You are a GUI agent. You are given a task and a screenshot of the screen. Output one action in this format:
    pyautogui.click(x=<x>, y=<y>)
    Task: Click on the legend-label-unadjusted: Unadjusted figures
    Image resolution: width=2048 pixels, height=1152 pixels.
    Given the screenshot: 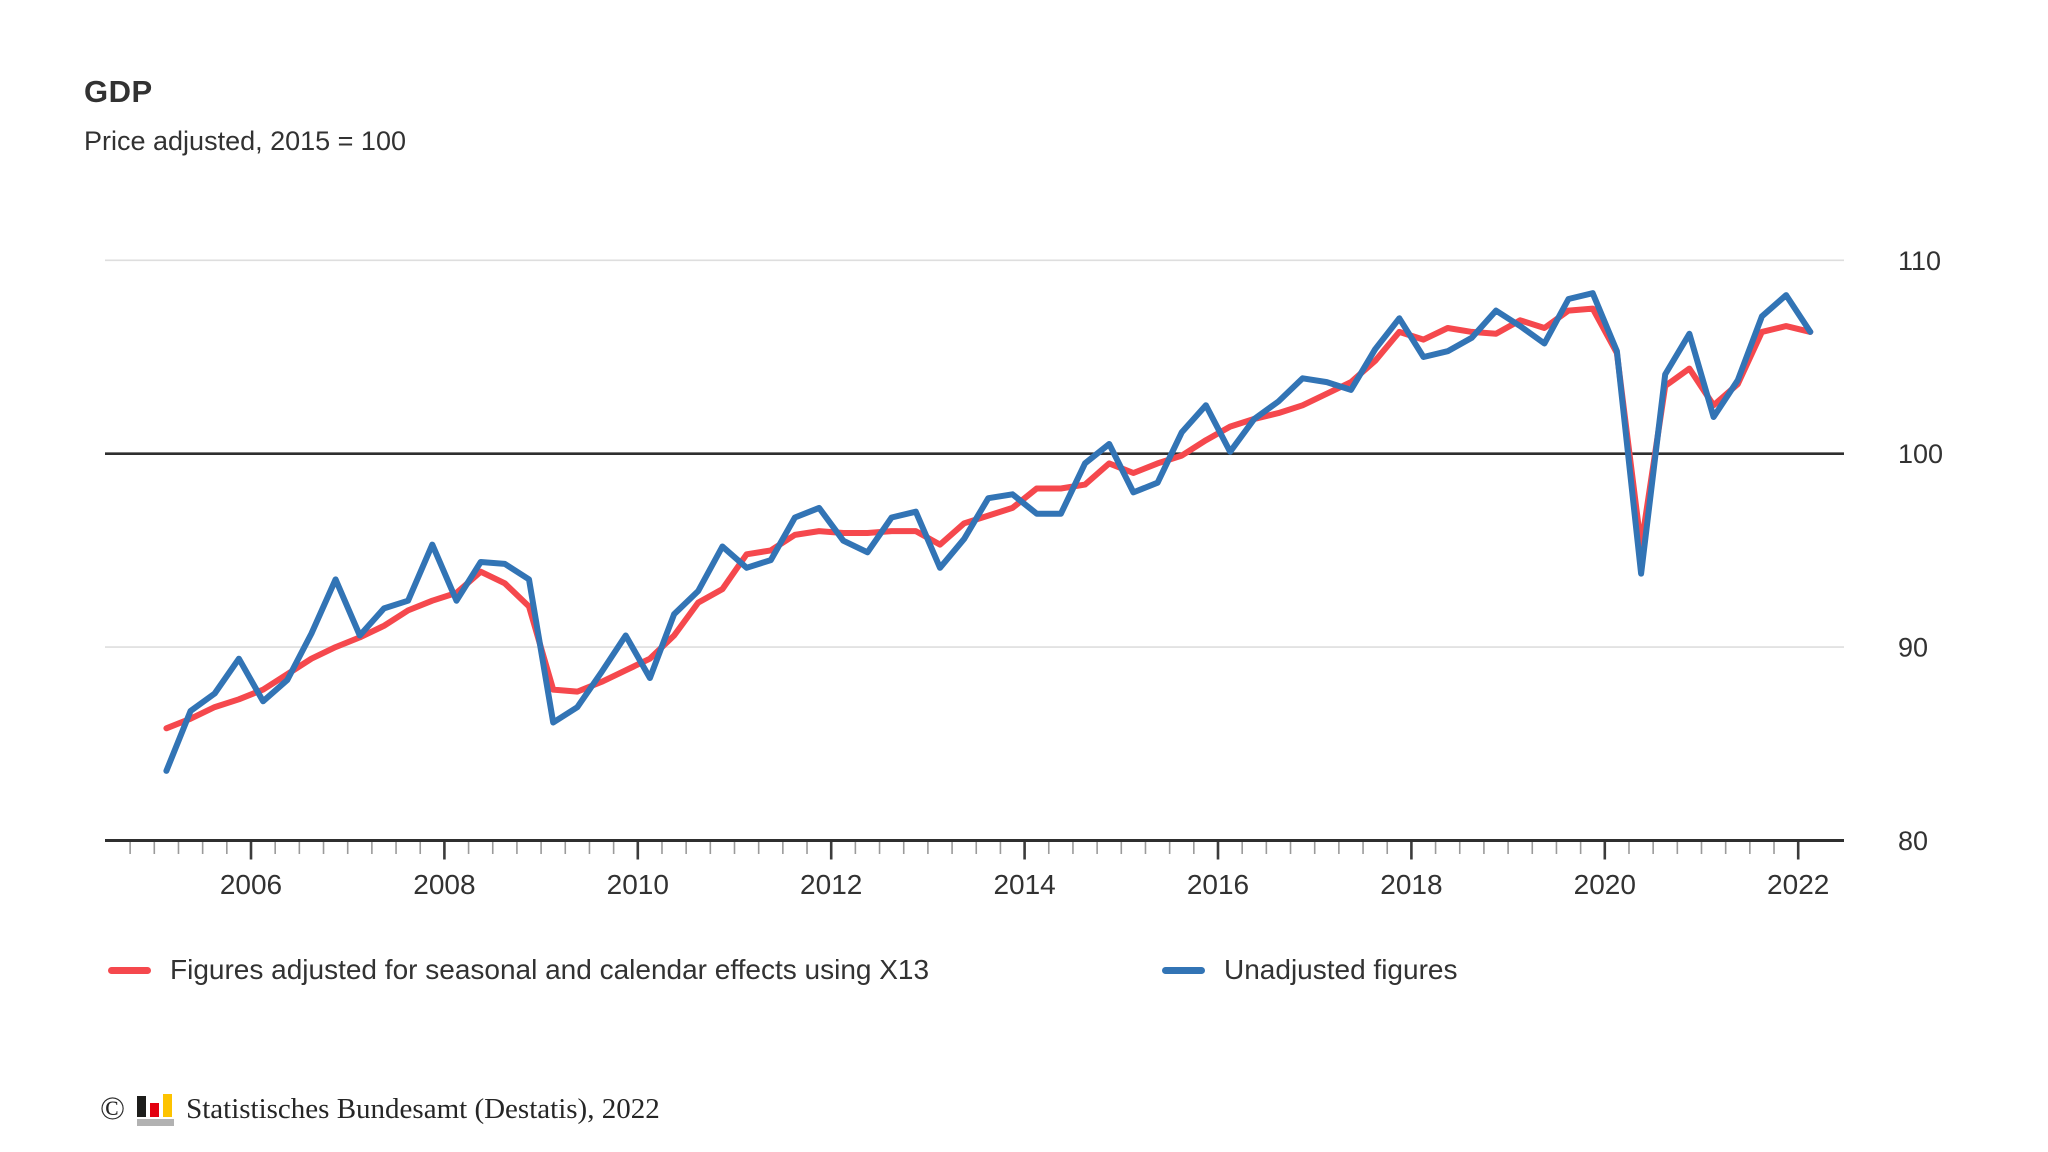 What is the action you would take?
    pyautogui.click(x=1341, y=969)
    